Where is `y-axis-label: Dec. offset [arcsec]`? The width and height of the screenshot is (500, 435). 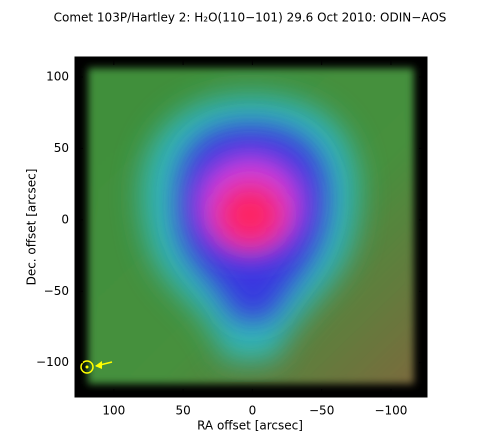 y-axis-label: Dec. offset [arcsec] is located at coordinates (32, 227).